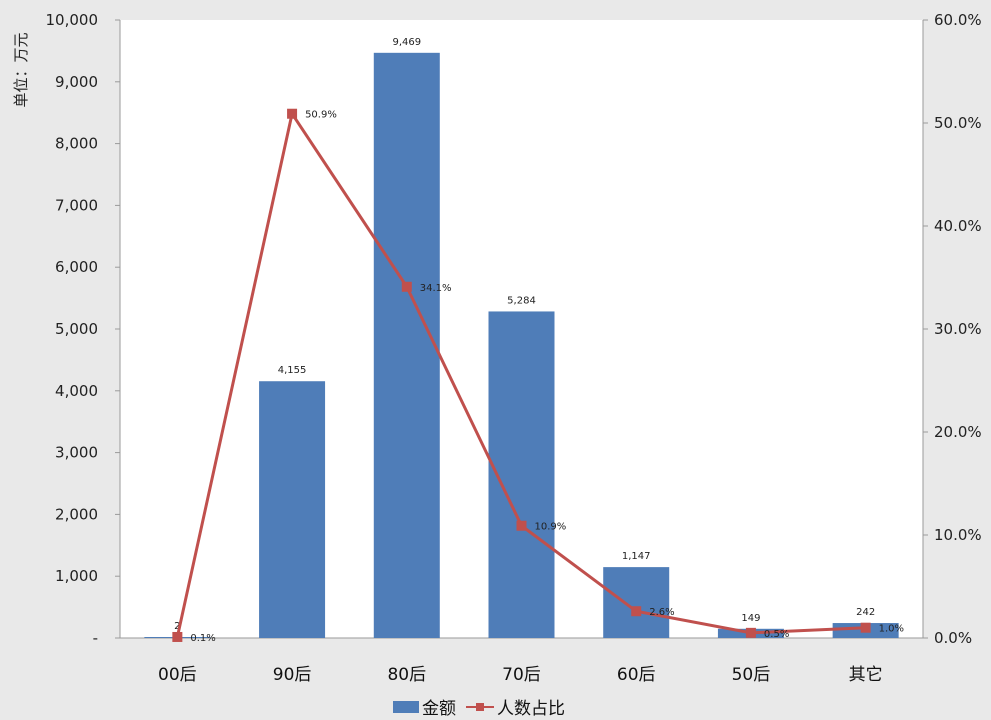 This screenshot has height=720, width=991. I want to click on bar-value-label: 149, so click(750, 618).